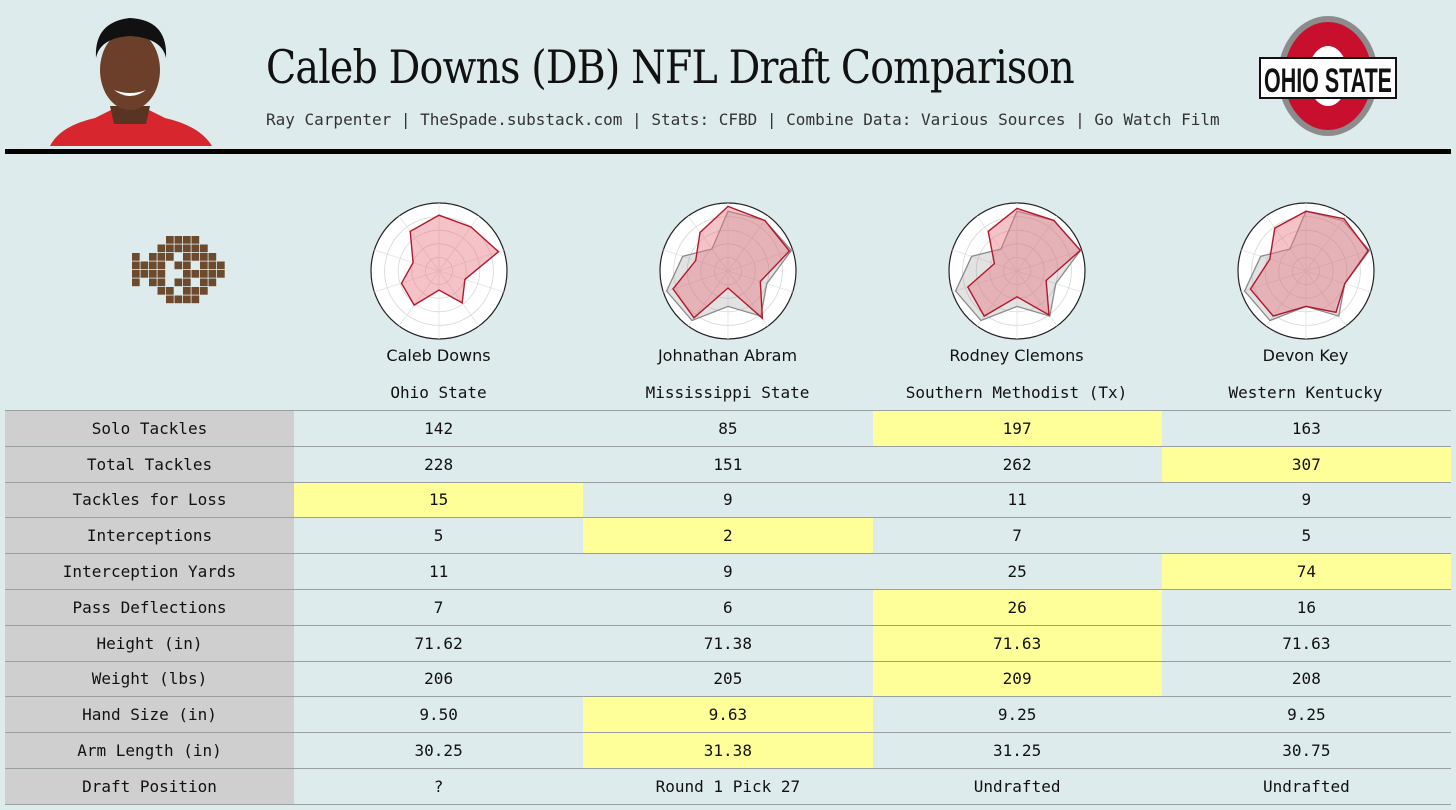  What do you see at coordinates (1306, 607) in the screenshot?
I see `table-cell: 16` at bounding box center [1306, 607].